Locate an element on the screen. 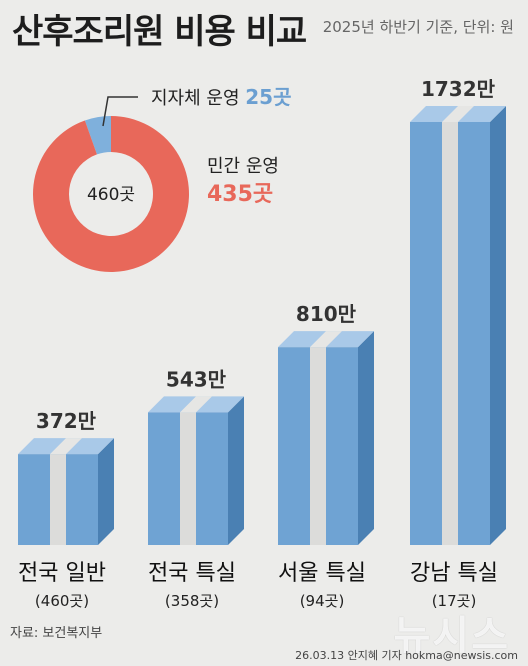 Image resolution: width=528 pixels, height=666 pixels. donut-slice-public is located at coordinates (97, 135).